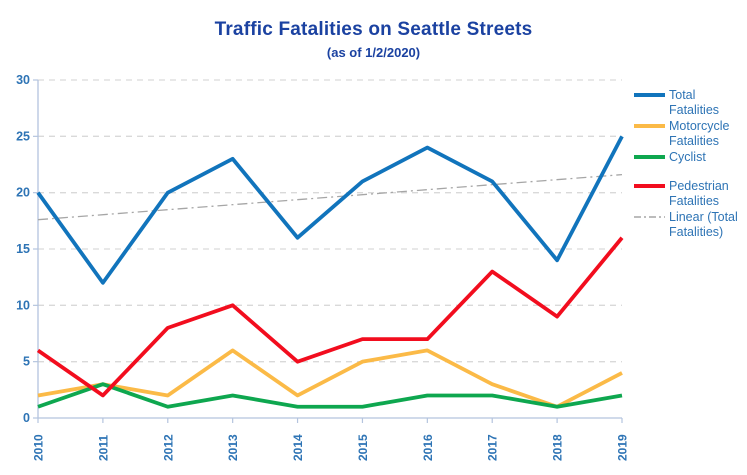 The height and width of the screenshot is (475, 747). I want to click on legend-label-cyclist: Cyclist, so click(687, 157).